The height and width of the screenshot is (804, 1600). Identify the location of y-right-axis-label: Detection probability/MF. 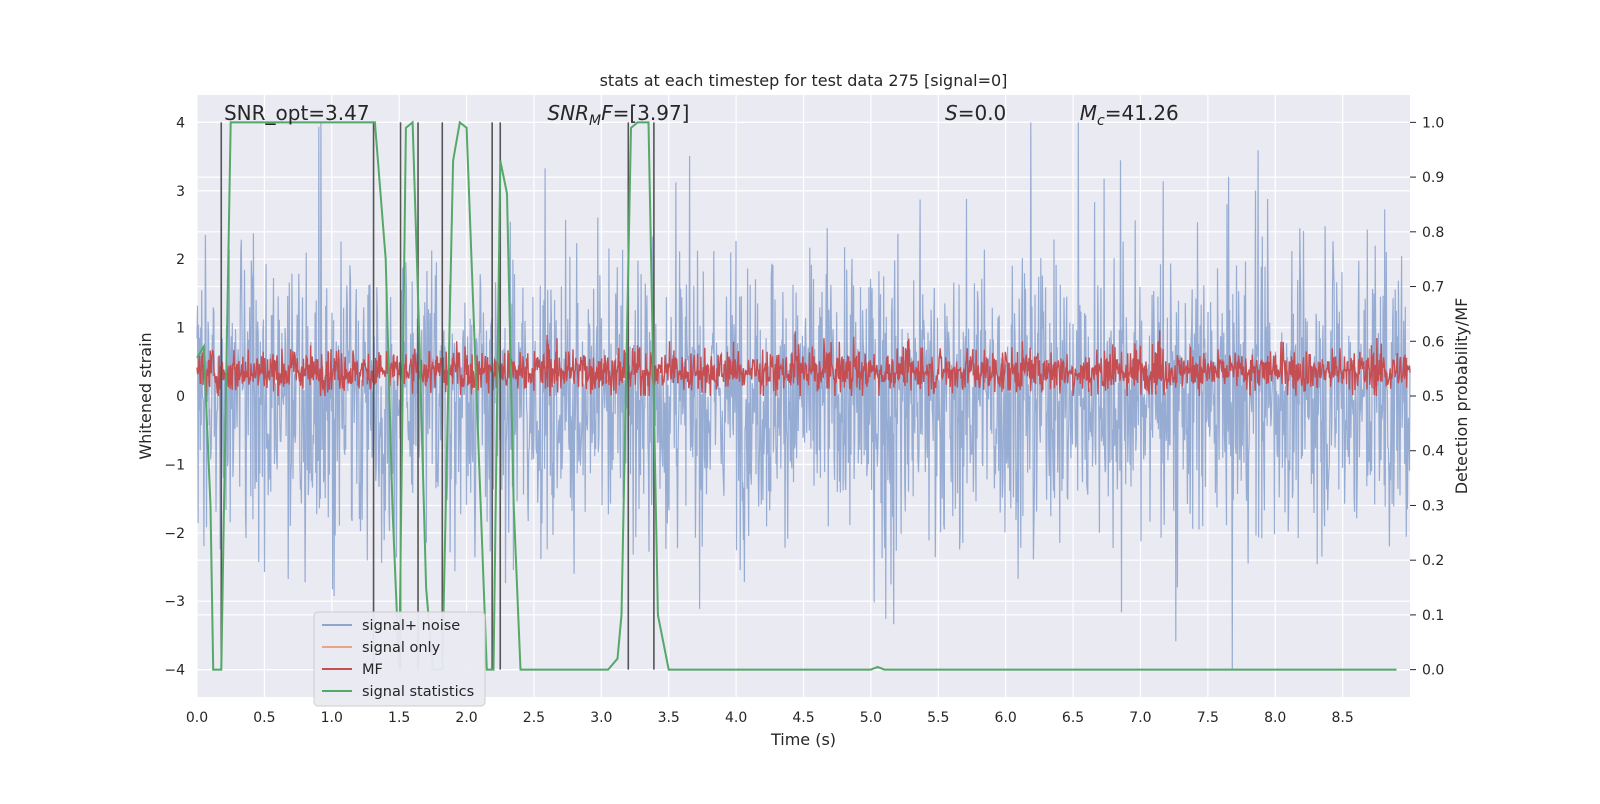
(1461, 396).